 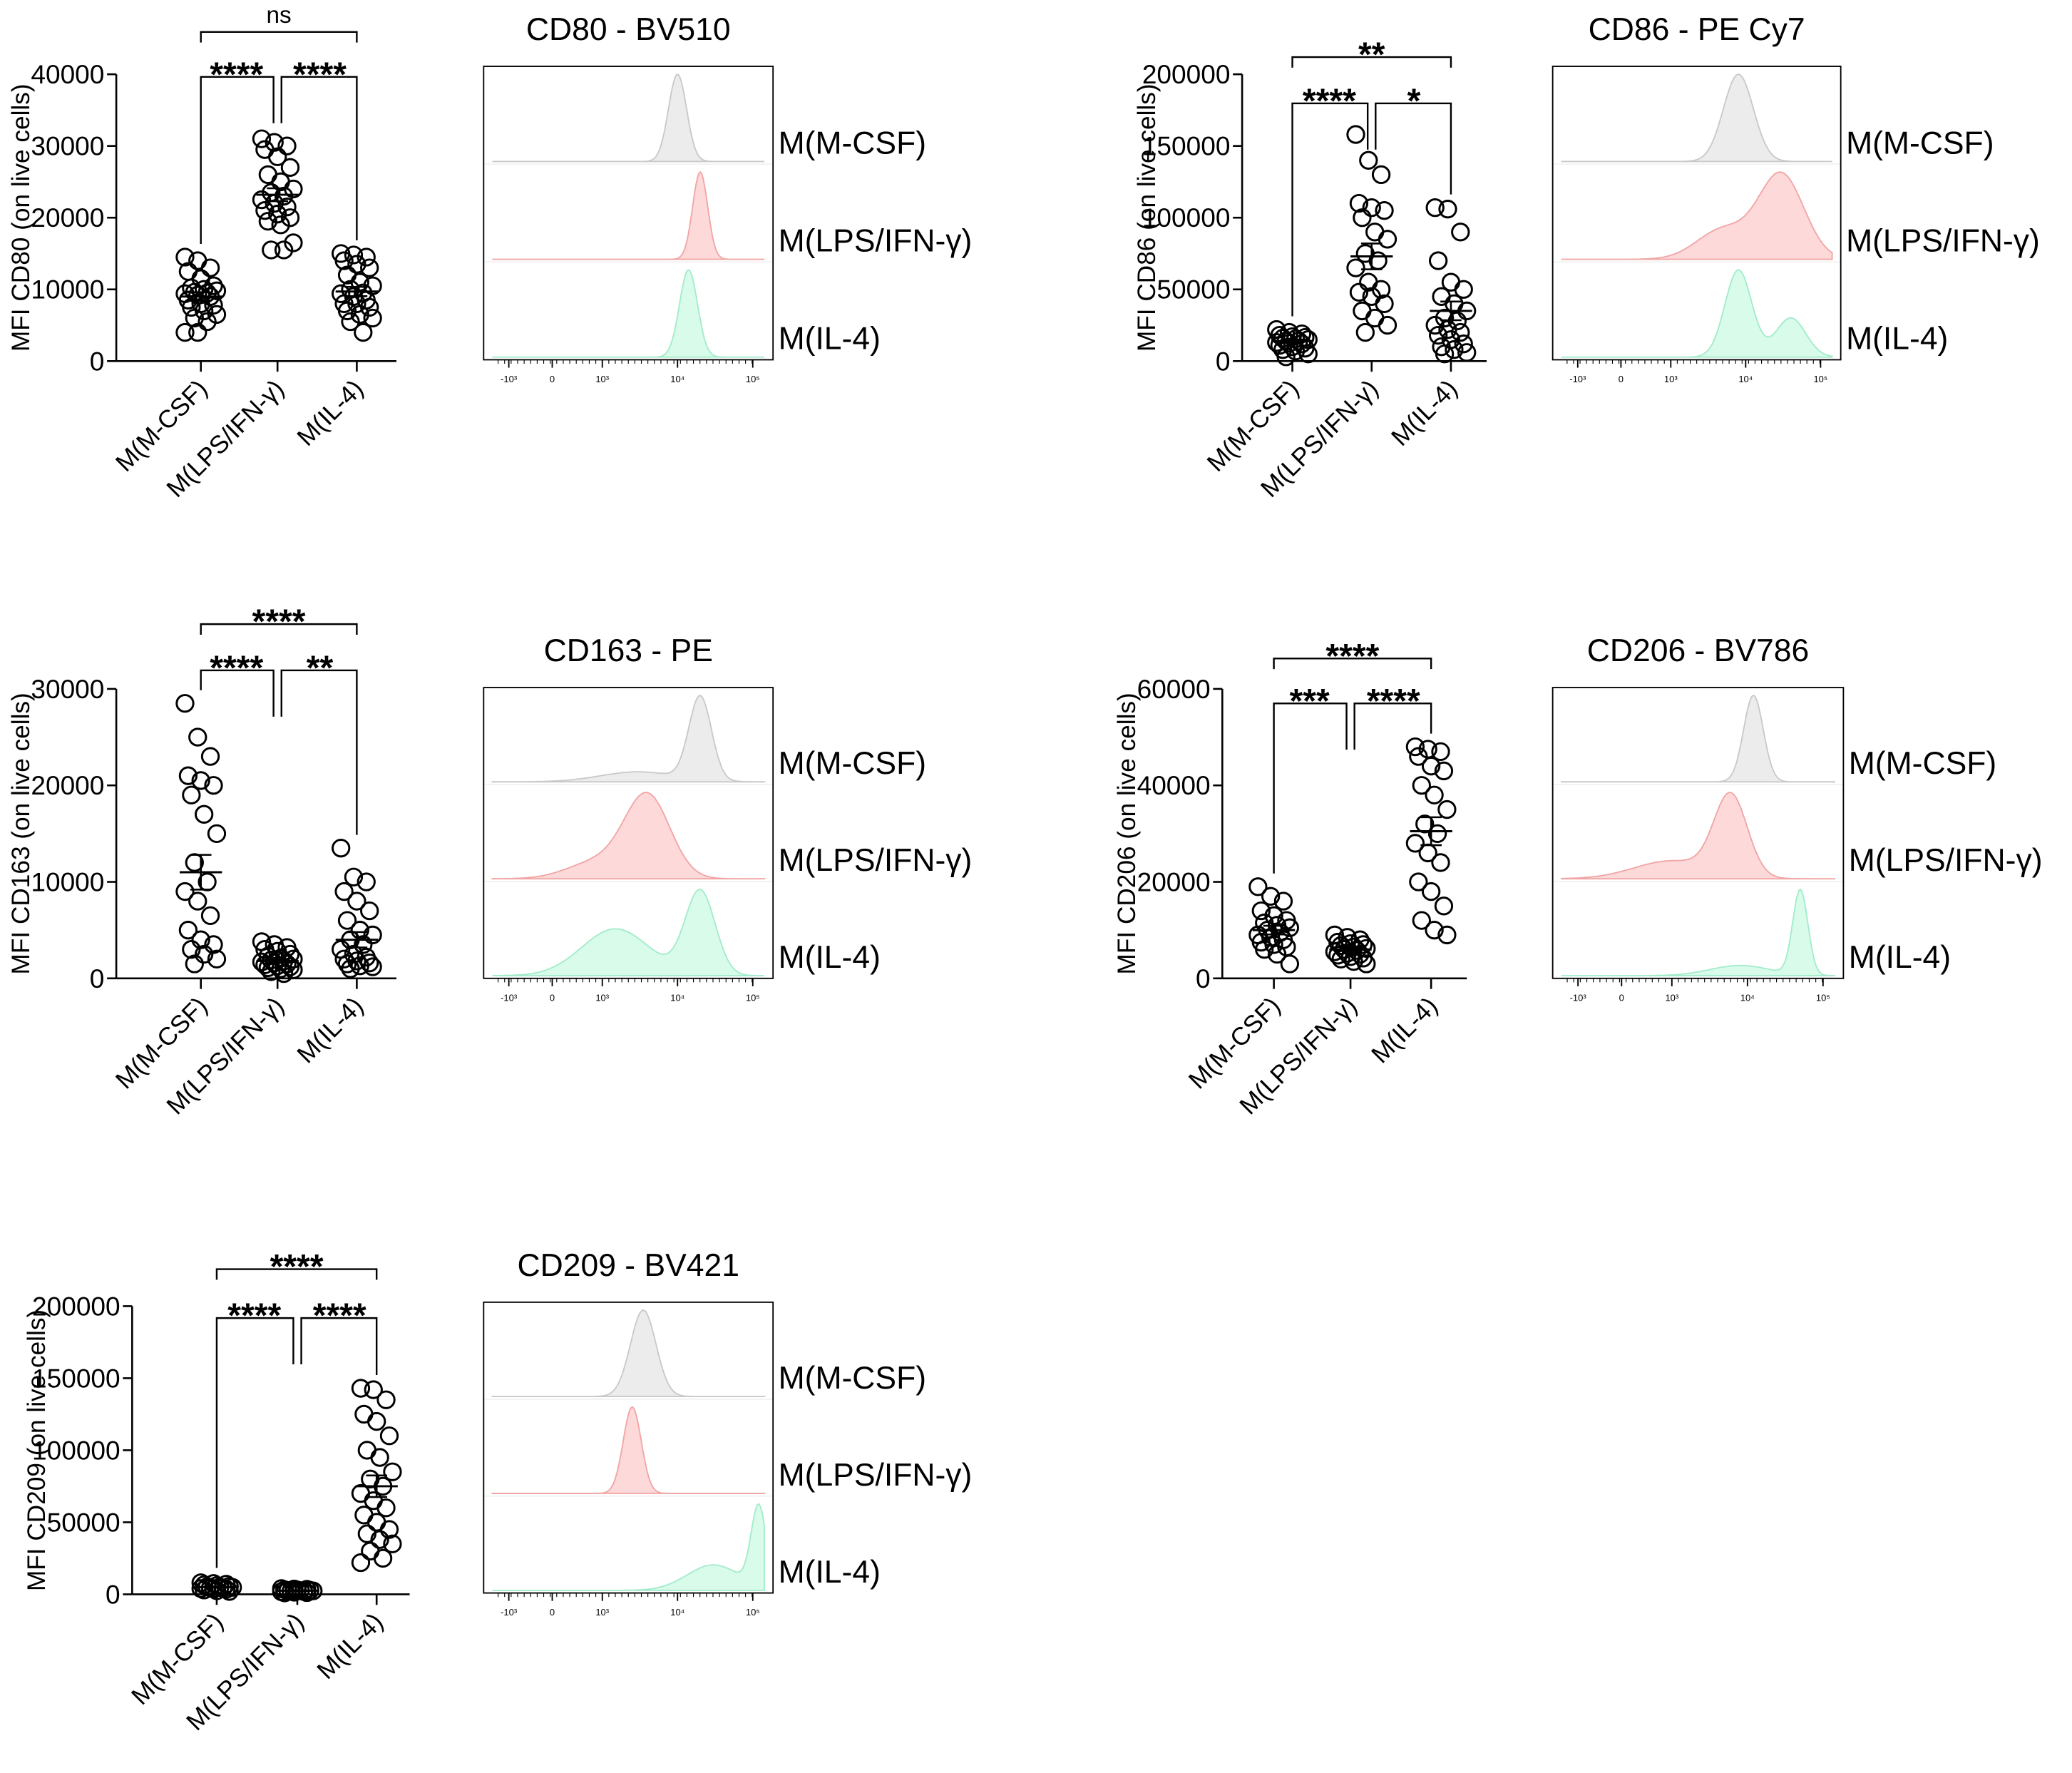 I want to click on y-tick-label: 200000, so click(x=76, y=1306).